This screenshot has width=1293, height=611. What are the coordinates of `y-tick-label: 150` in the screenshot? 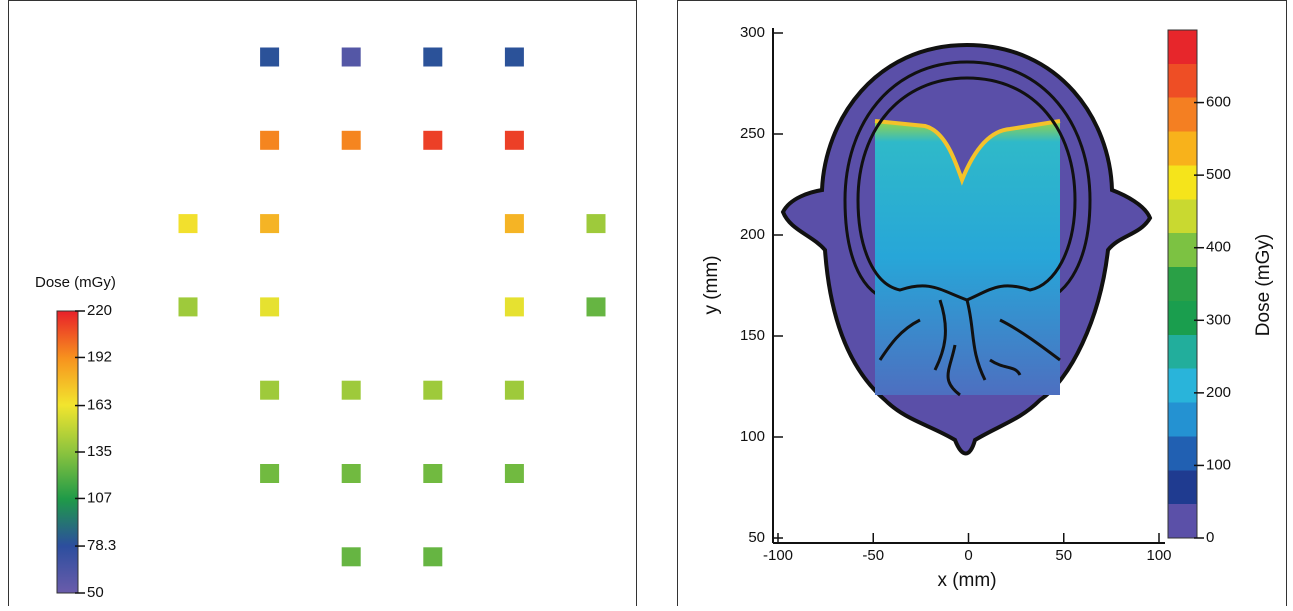 It's located at (752, 335).